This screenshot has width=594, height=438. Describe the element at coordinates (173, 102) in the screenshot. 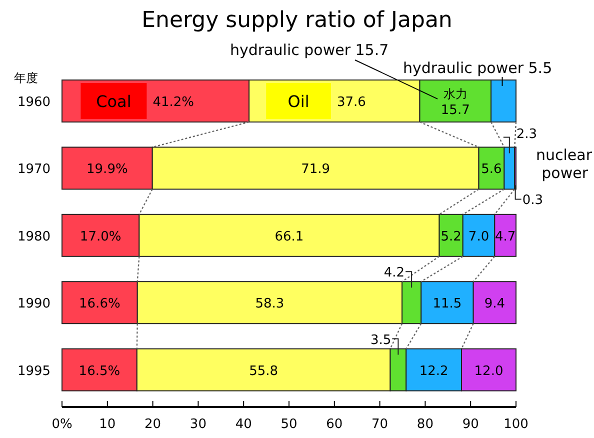

I see `data-label: 41.2%` at that location.